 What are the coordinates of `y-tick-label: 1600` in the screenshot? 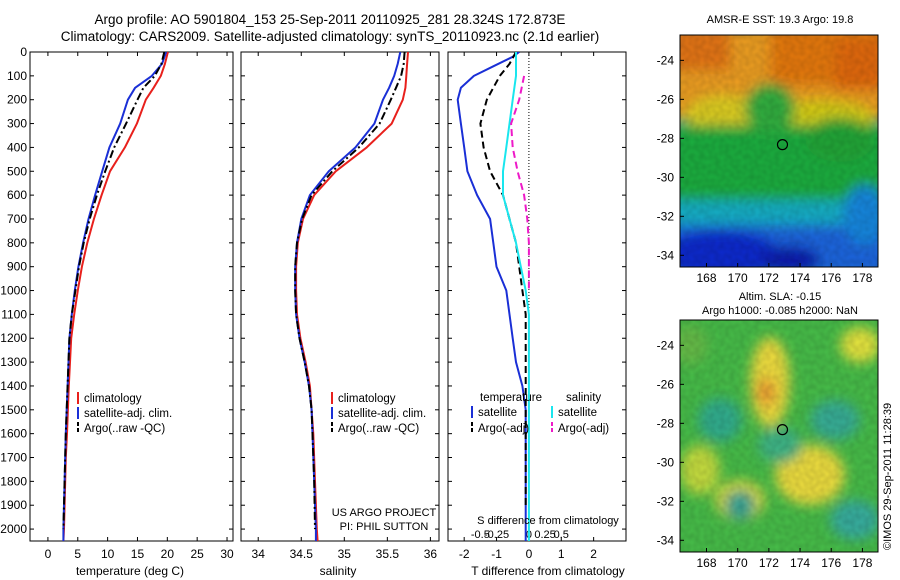 It's located at (13, 434).